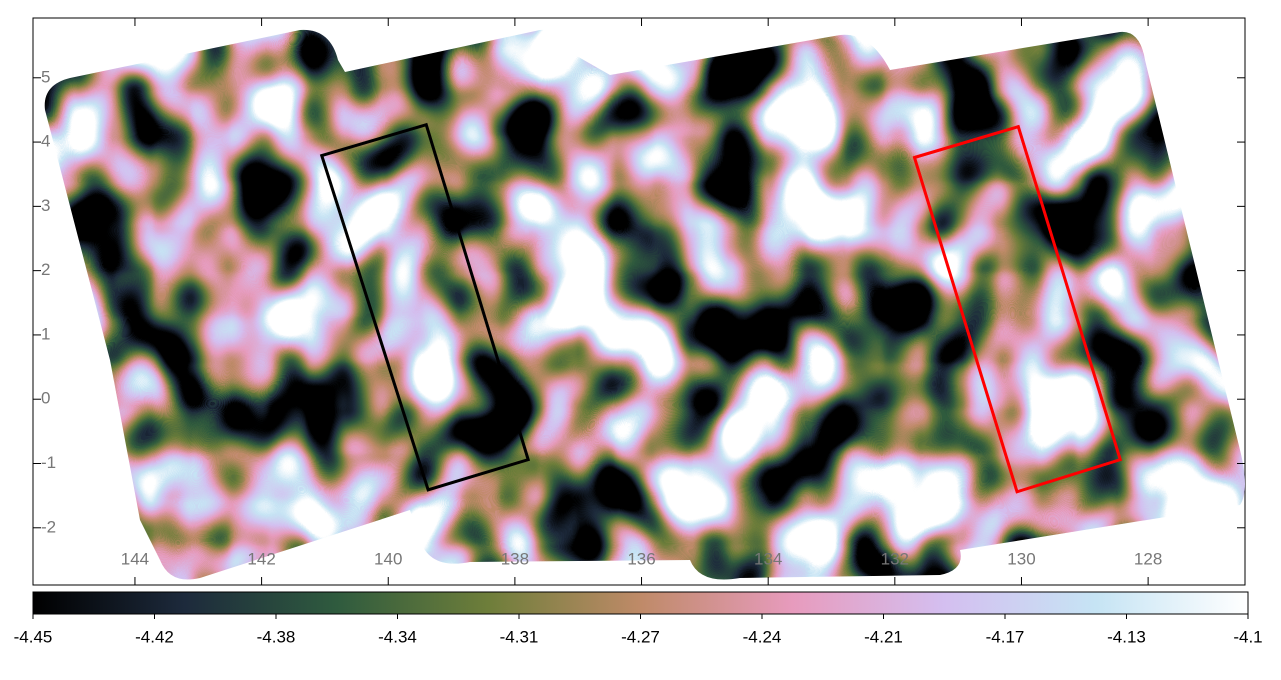  I want to click on x-tick-label: 128, so click(1148, 558).